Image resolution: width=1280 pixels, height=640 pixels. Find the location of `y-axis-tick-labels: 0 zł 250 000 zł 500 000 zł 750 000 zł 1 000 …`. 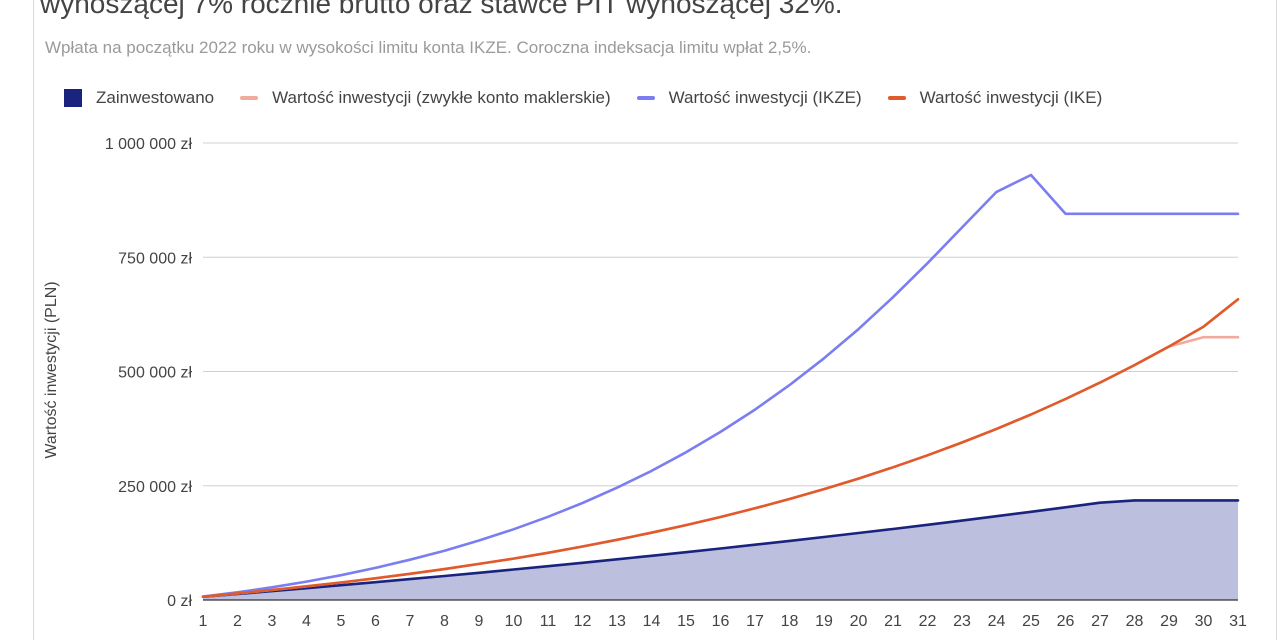

y-axis-tick-labels: 0 zł 250 000 zł 500 000 zł 750 000 zł 1 000 … is located at coordinates (149, 373).